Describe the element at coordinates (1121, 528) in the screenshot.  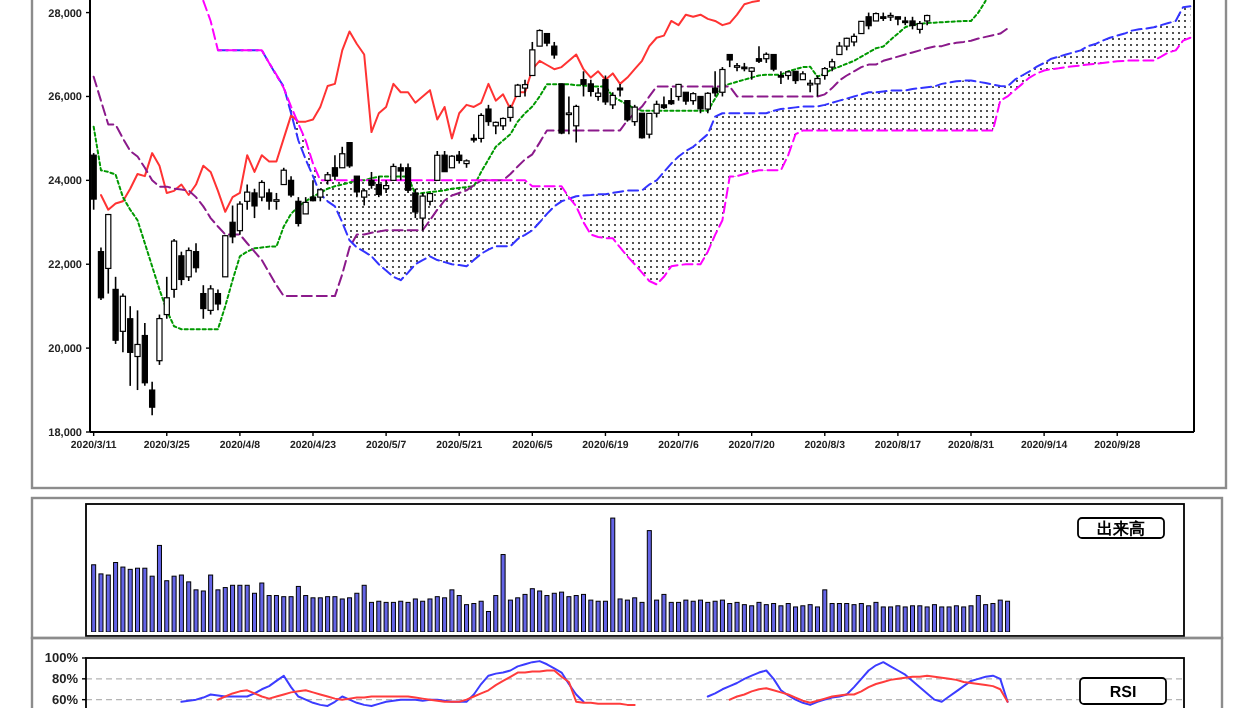
I see `chart-title: 出来高` at that location.